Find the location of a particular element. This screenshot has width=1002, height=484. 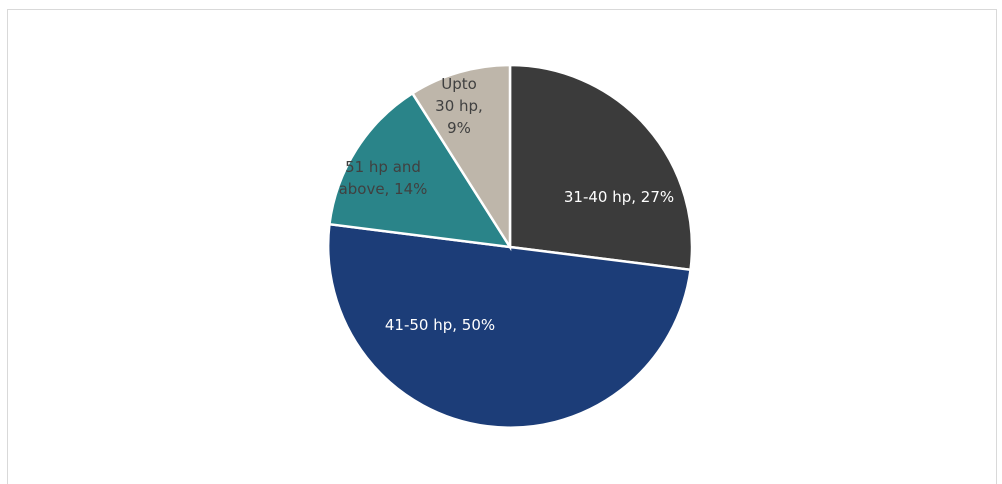

pie-slice-31-40-hp is located at coordinates (601, 167).